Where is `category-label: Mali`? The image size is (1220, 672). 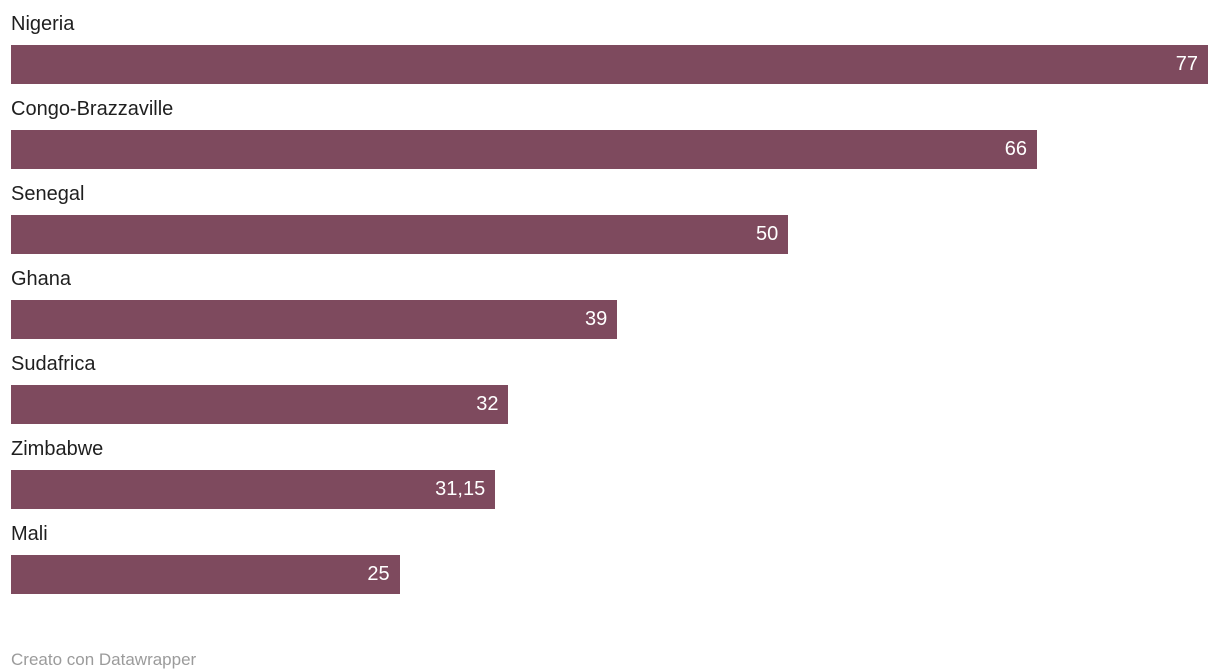
category-label: Mali is located at coordinates (29, 534).